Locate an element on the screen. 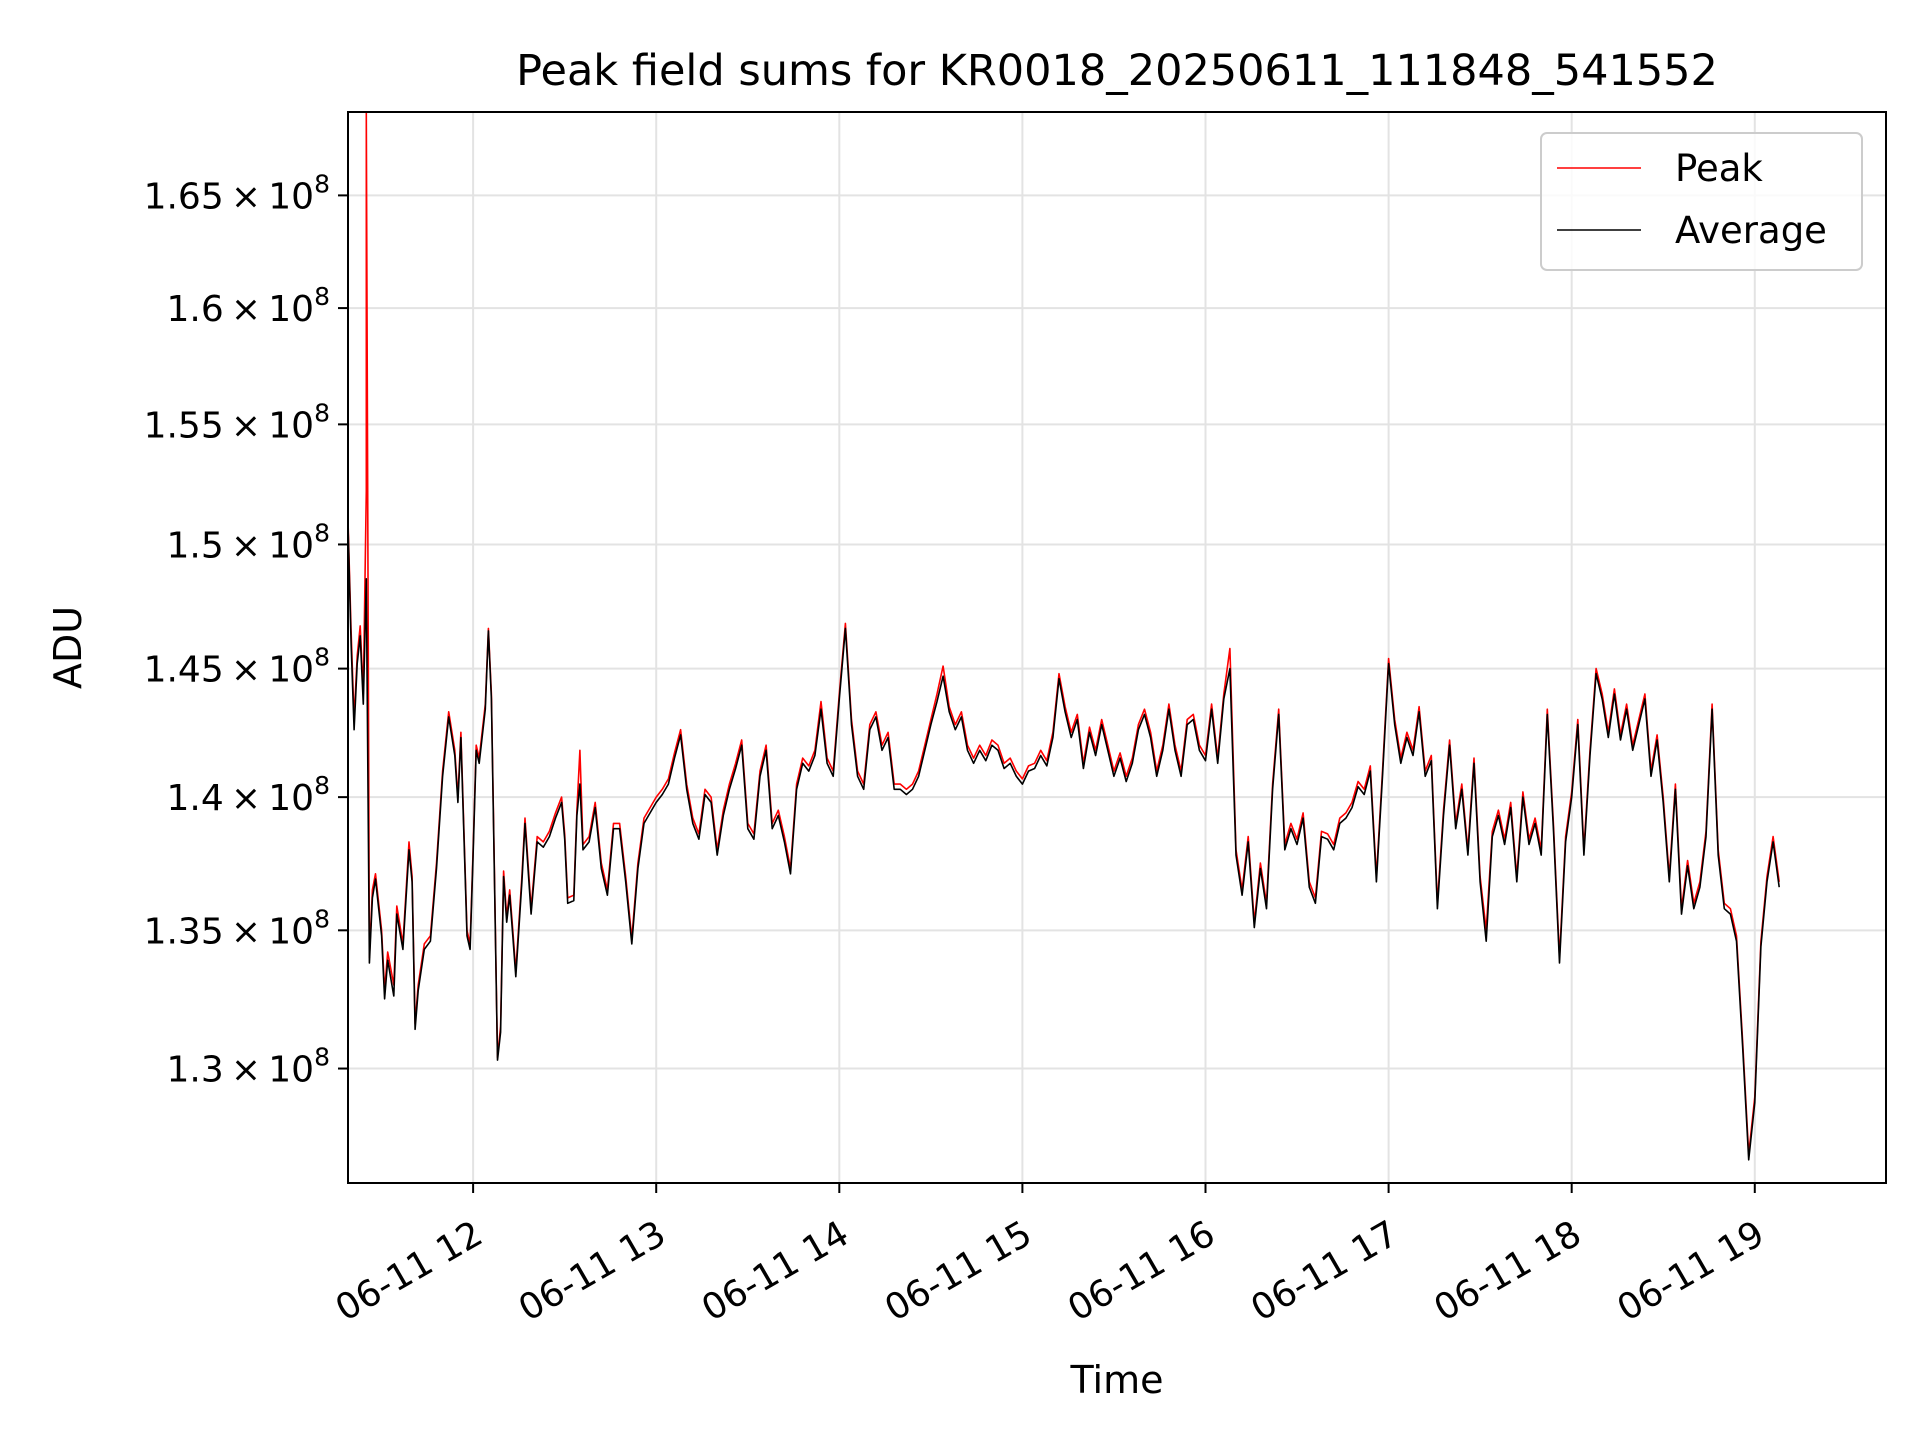 Image resolution: width=1920 pixels, height=1445 pixels. y-tick-mantissa: 1.45 is located at coordinates (184, 670).